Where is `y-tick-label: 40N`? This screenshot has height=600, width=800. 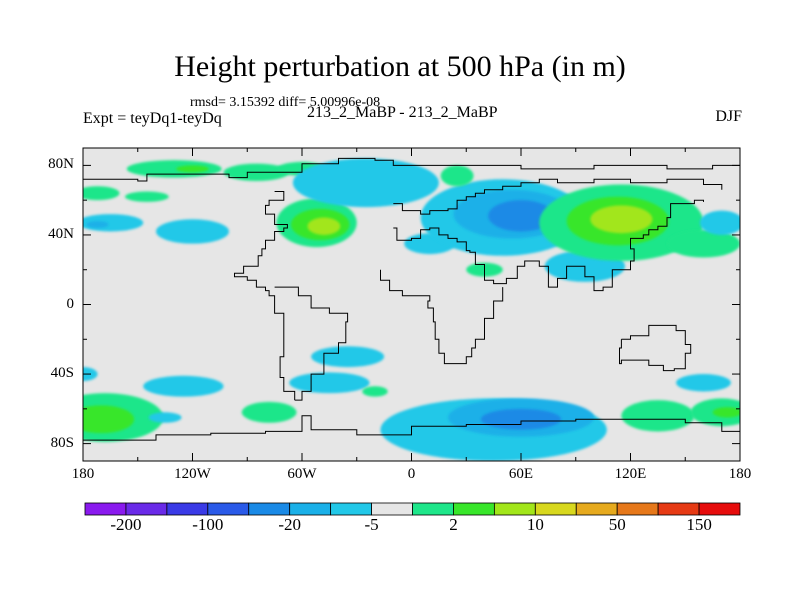 y-tick-label: 40N is located at coordinates (61, 233).